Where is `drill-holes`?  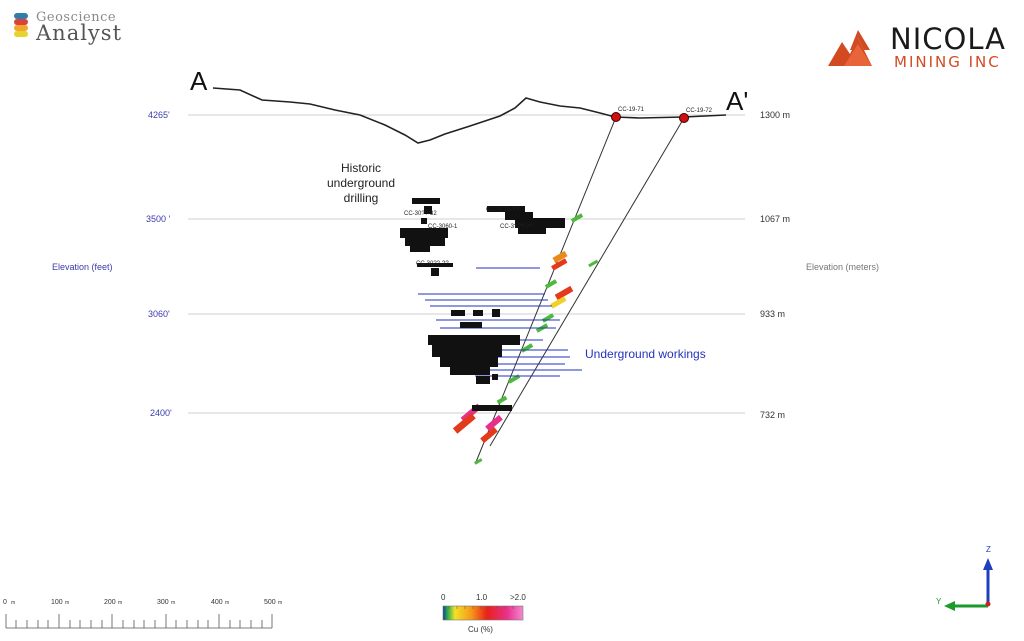 drill-holes is located at coordinates (580, 289).